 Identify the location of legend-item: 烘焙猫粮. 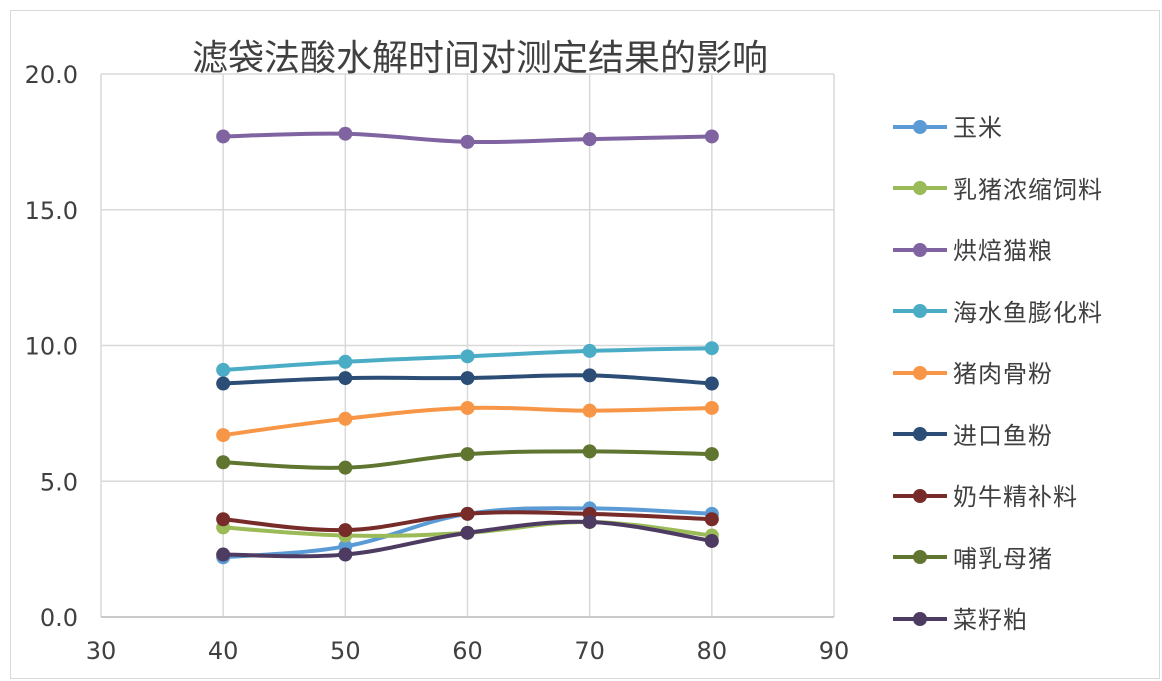
(1023, 249).